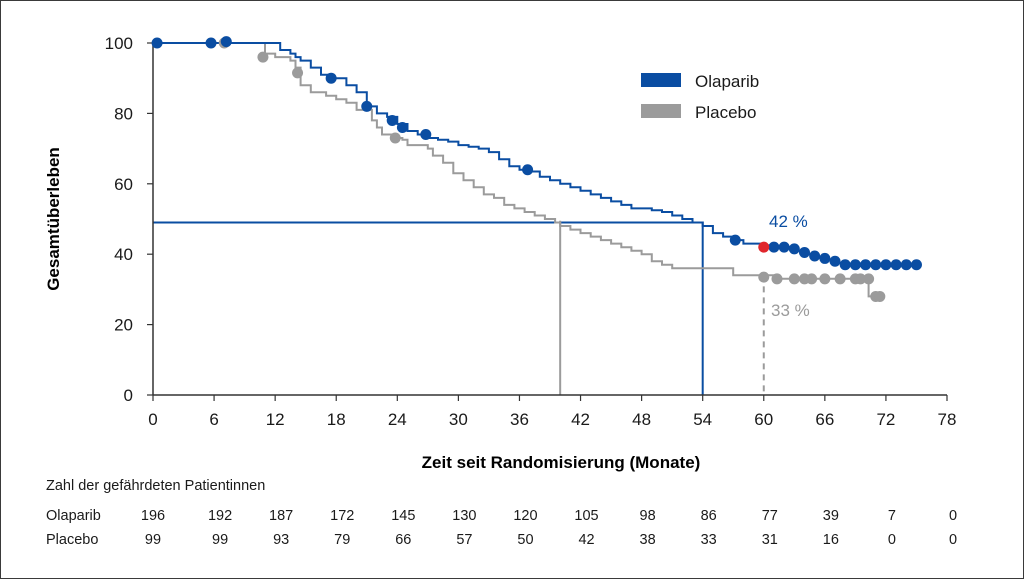 The width and height of the screenshot is (1024, 579). I want to click on landmark-point-olaparib, so click(764, 247).